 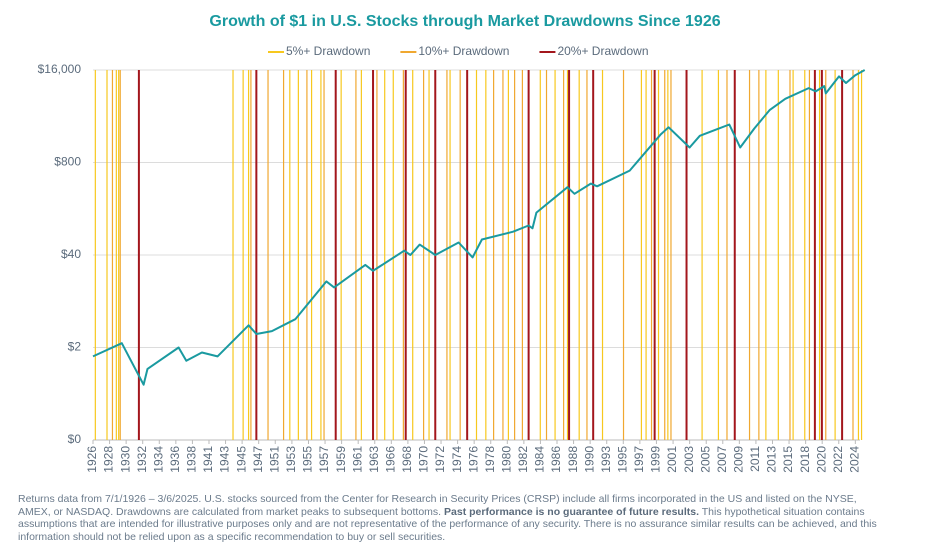 What do you see at coordinates (838, 459) in the screenshot?
I see `x-tick-label: 2022` at bounding box center [838, 459].